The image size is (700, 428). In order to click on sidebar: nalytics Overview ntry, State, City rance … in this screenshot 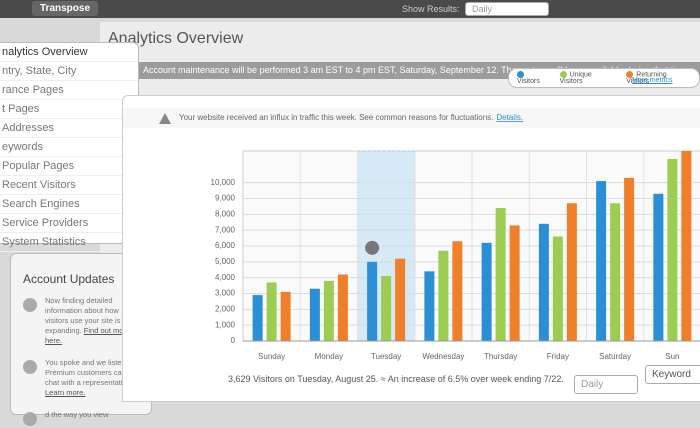, I will do `click(69, 147)`.